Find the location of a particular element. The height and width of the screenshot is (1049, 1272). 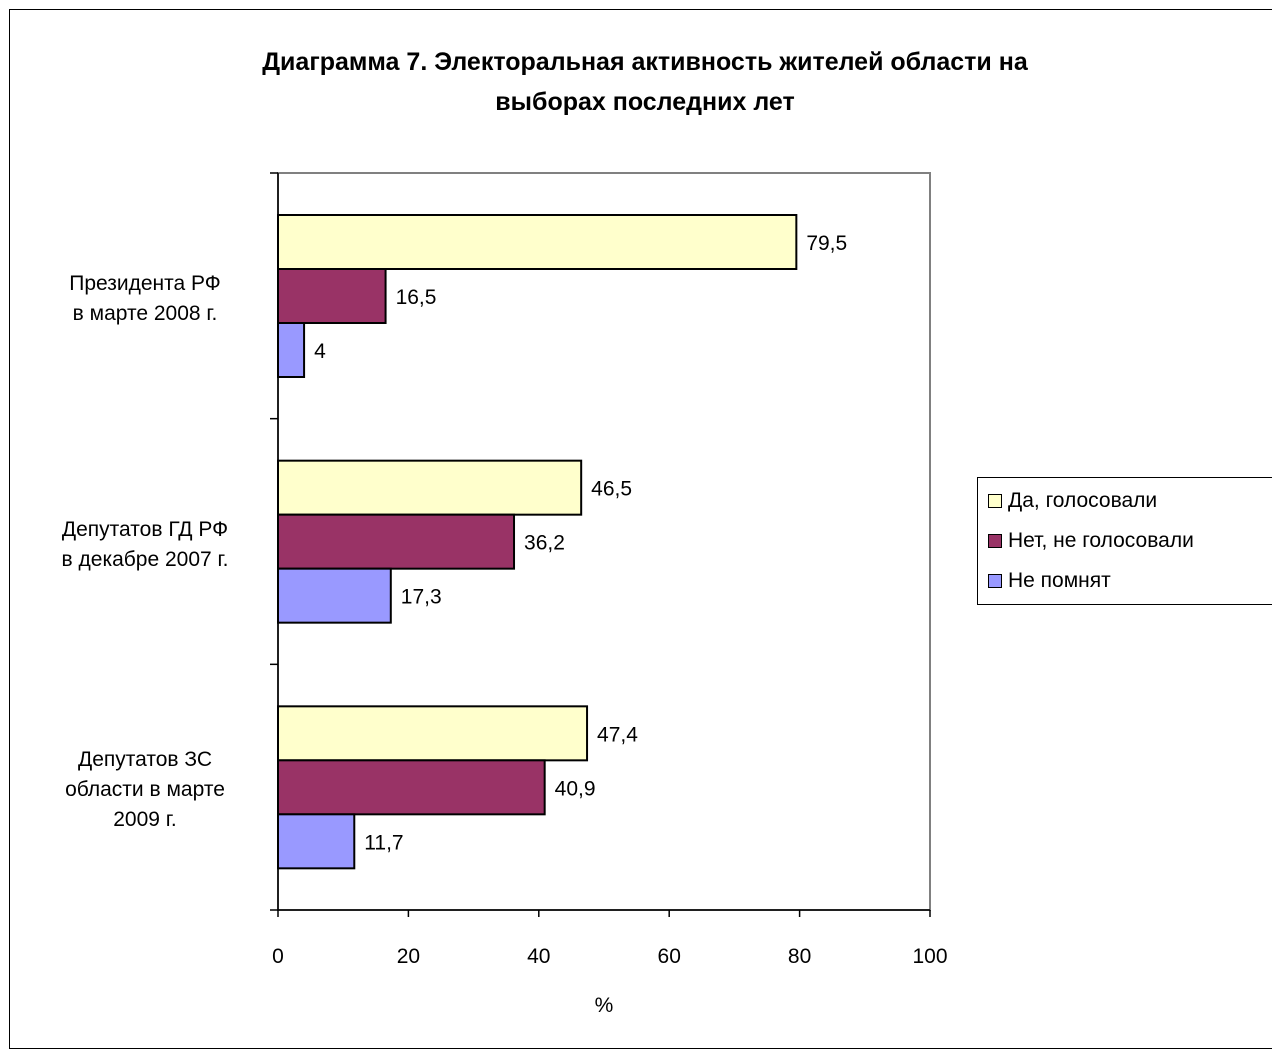

data-label-dont-remember-cat-2: 17,3 is located at coordinates (421, 597).